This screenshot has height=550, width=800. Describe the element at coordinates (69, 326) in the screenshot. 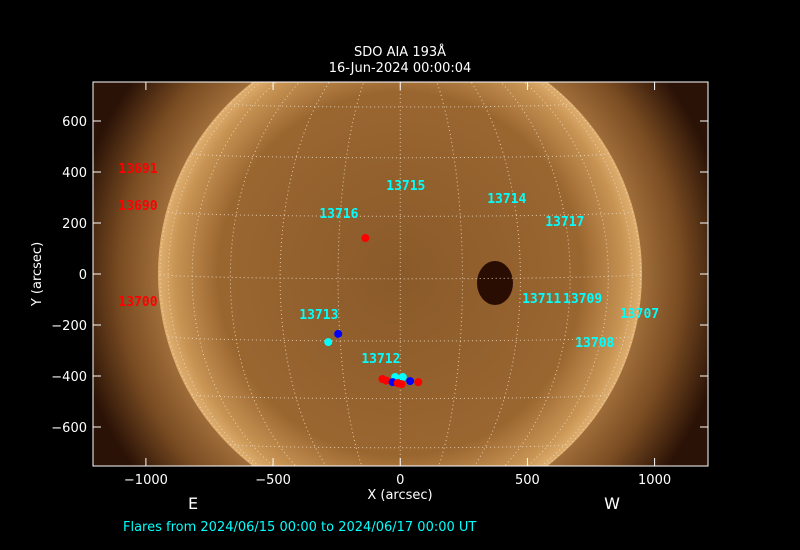

I see `y-tick-label: −200` at that location.